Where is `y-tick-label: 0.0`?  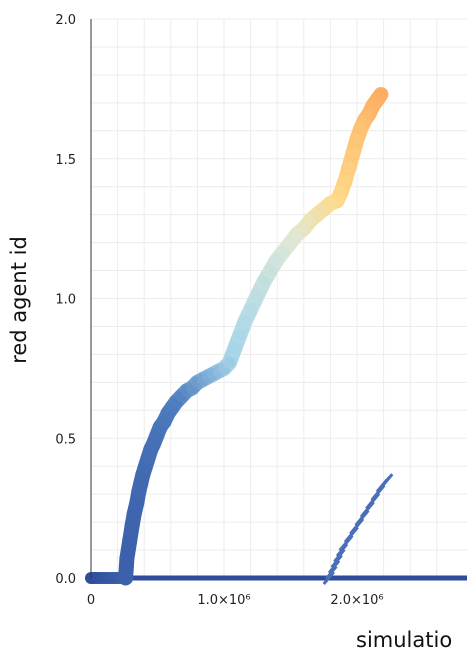 y-tick-label: 0.0 is located at coordinates (65, 579).